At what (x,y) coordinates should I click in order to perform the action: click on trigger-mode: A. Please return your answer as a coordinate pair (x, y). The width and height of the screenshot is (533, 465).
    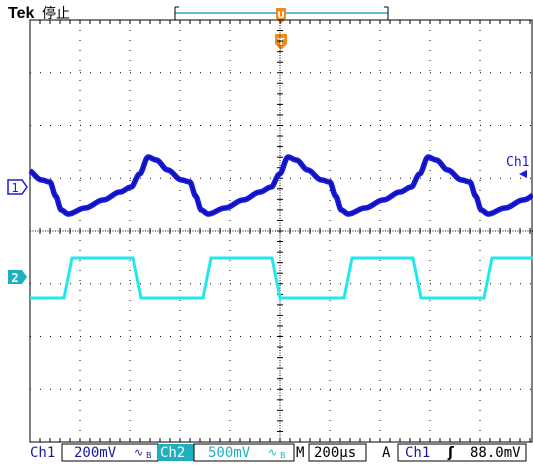
    Looking at the image, I should click on (386, 453).